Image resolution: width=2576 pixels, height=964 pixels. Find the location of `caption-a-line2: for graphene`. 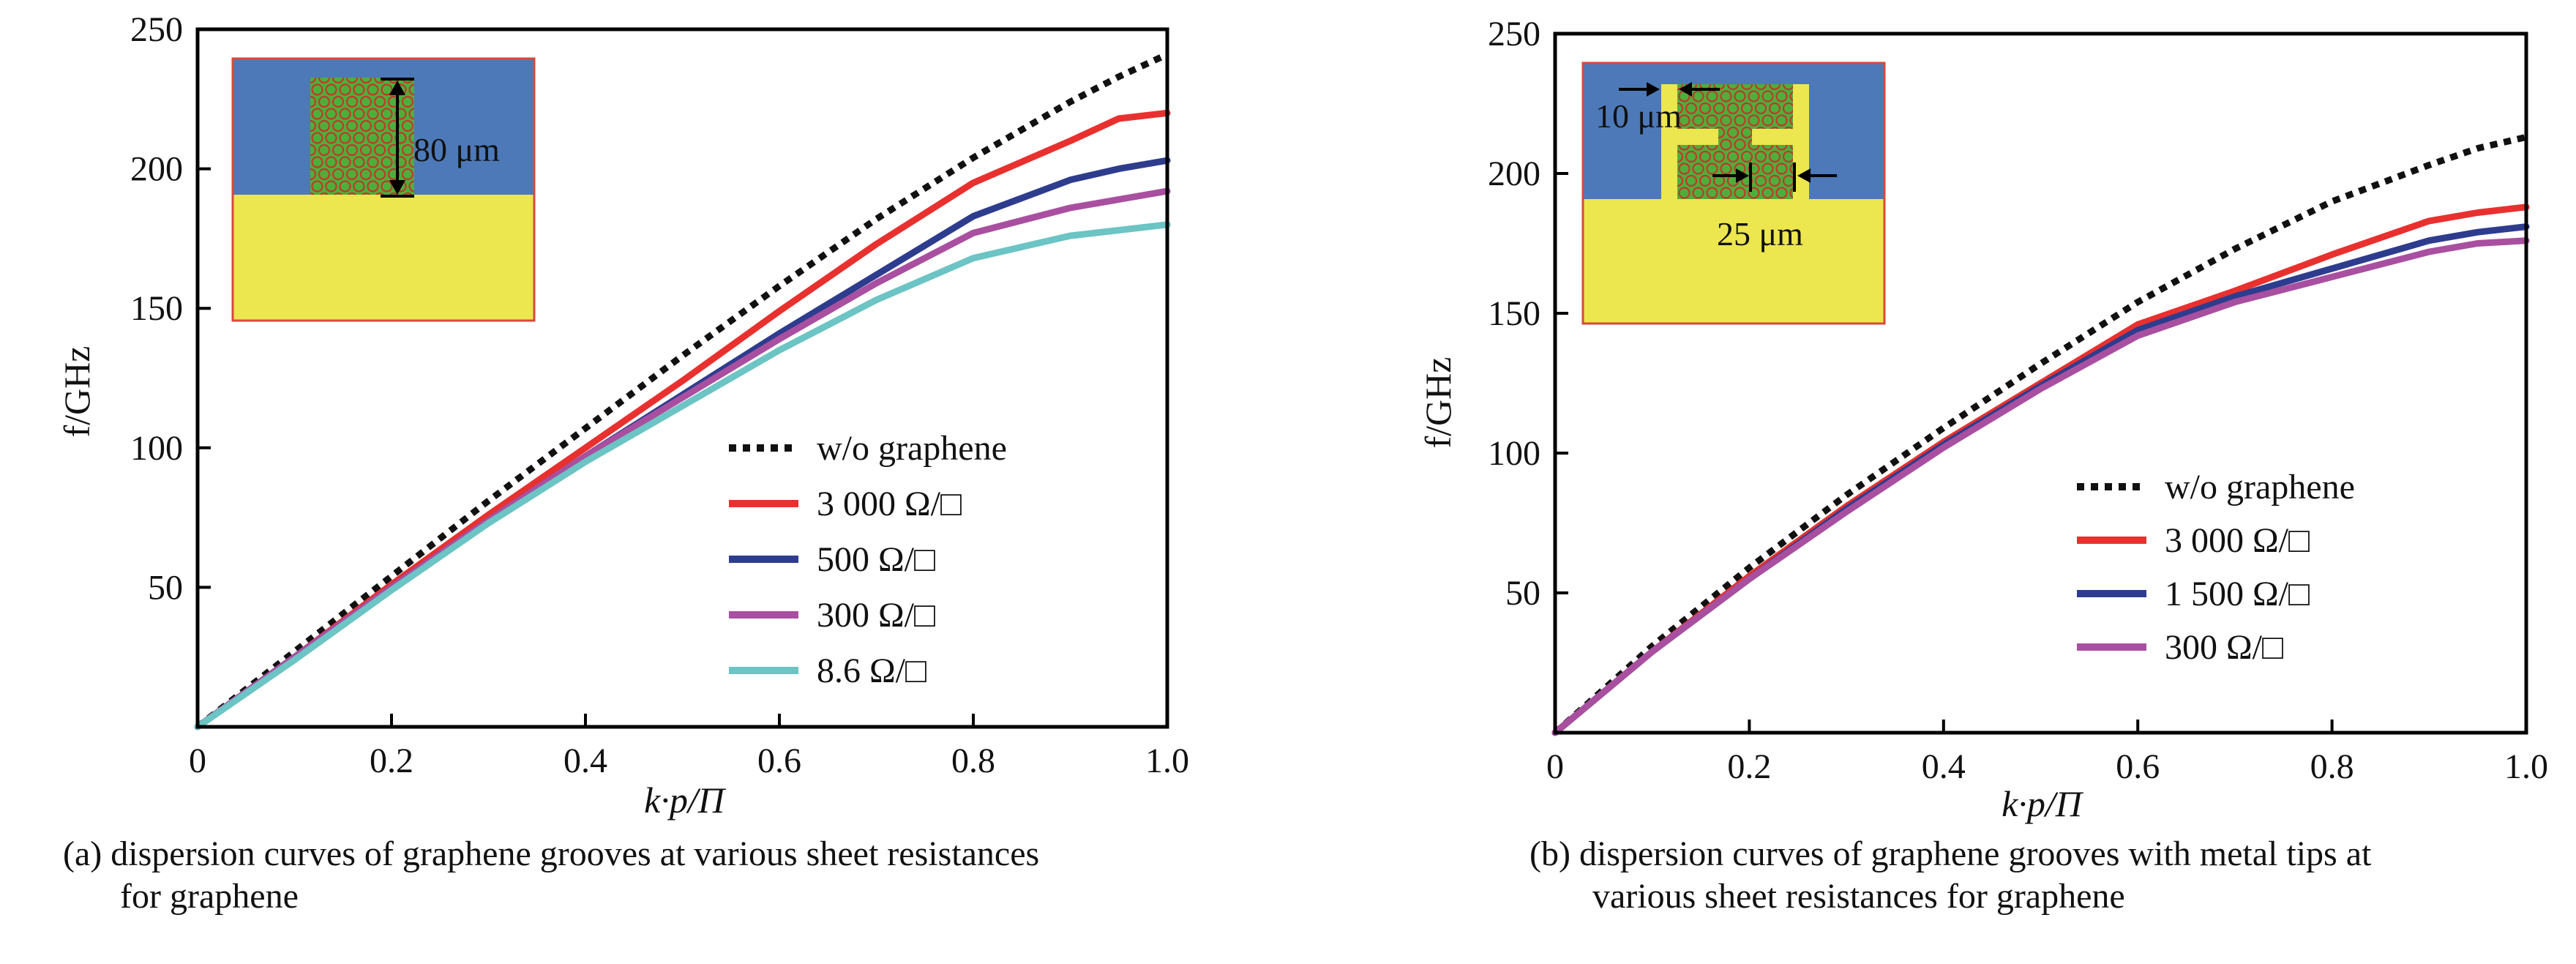

caption-a-line2: for graphene is located at coordinates (209, 896).